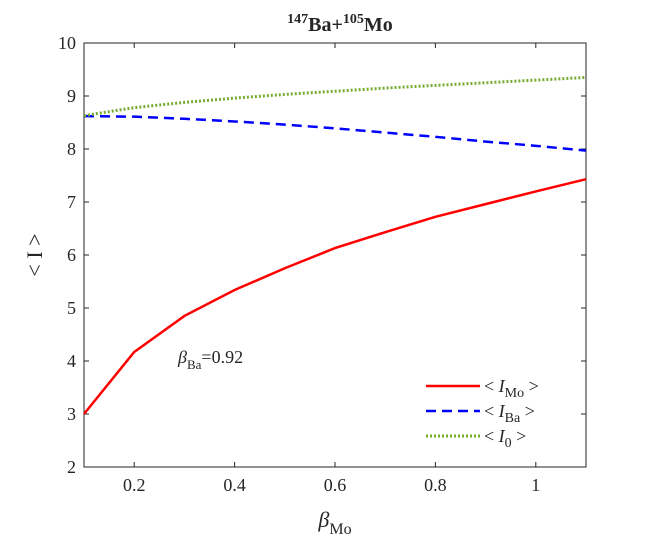 The width and height of the screenshot is (648, 543). Describe the element at coordinates (297, 19) in the screenshot. I see `title-sup1: 147` at that location.